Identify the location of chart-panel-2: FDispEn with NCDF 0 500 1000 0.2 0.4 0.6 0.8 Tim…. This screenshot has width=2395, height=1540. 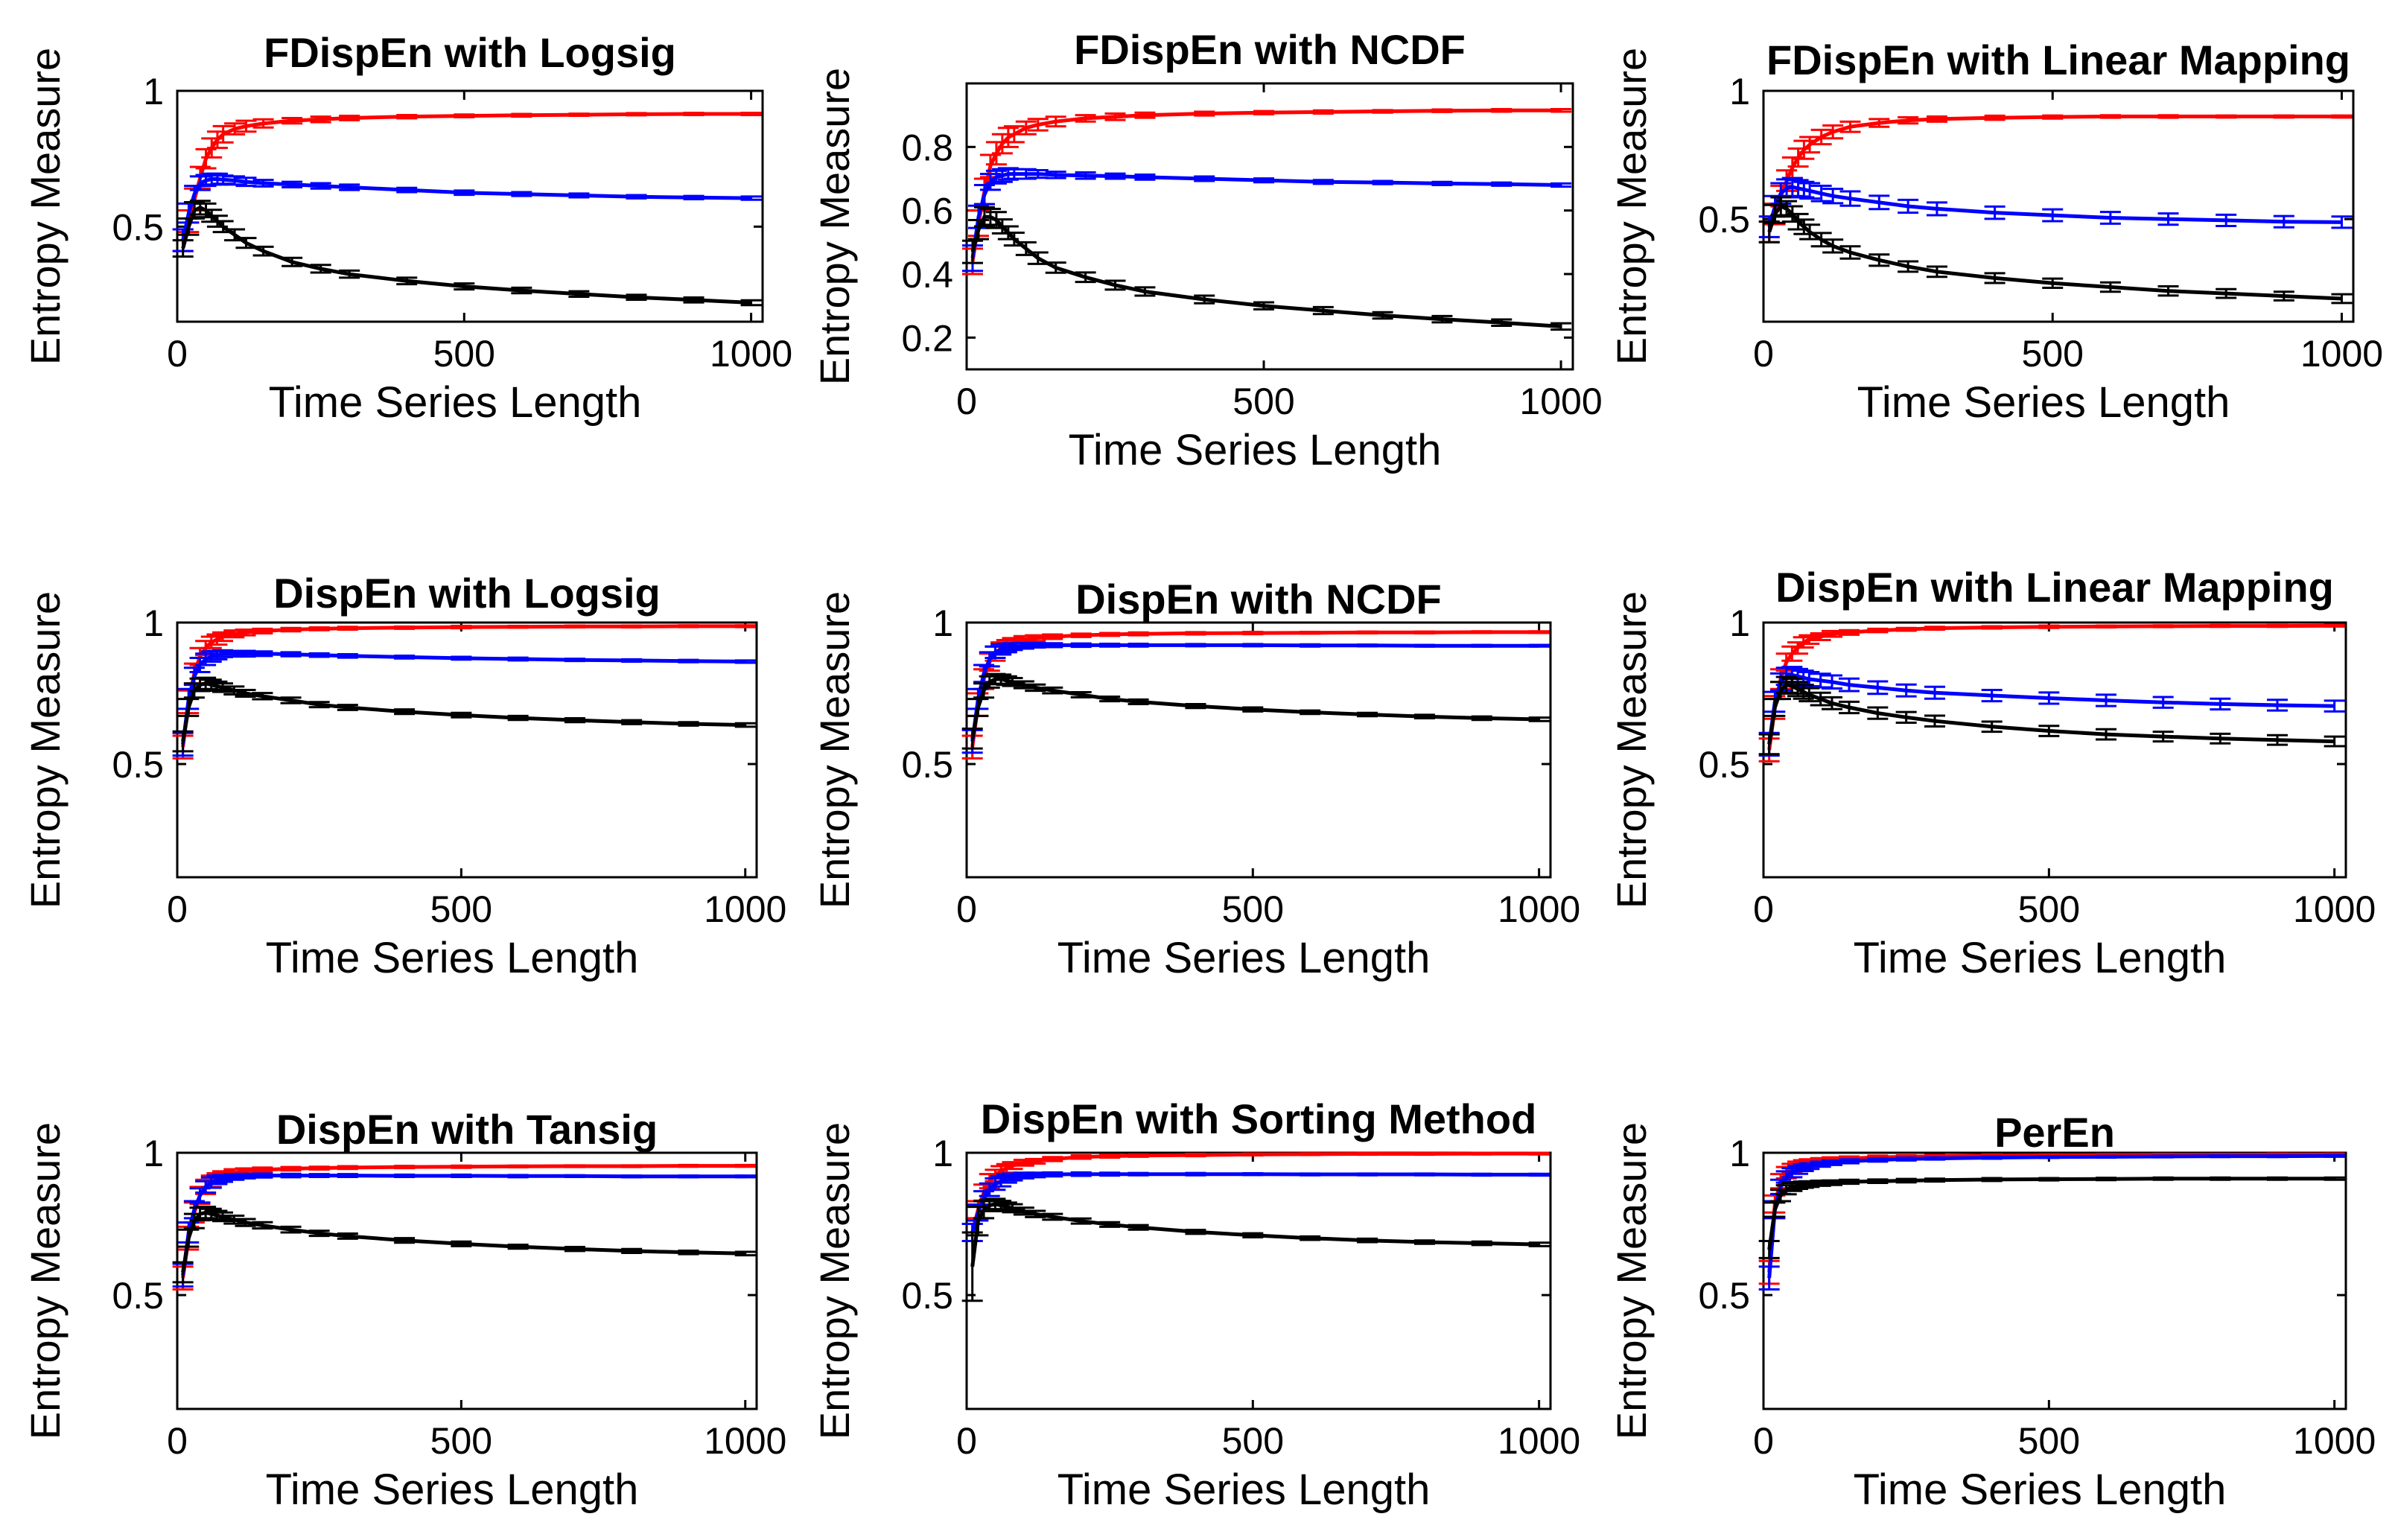
(1207, 250).